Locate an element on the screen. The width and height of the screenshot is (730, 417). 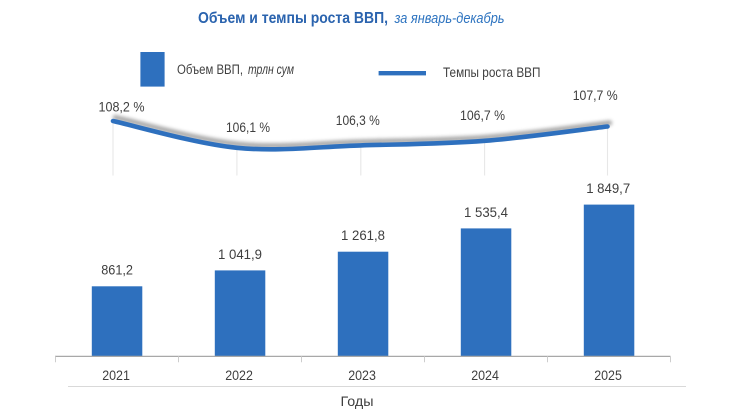
svg-text: Годы is located at coordinates (357, 401).